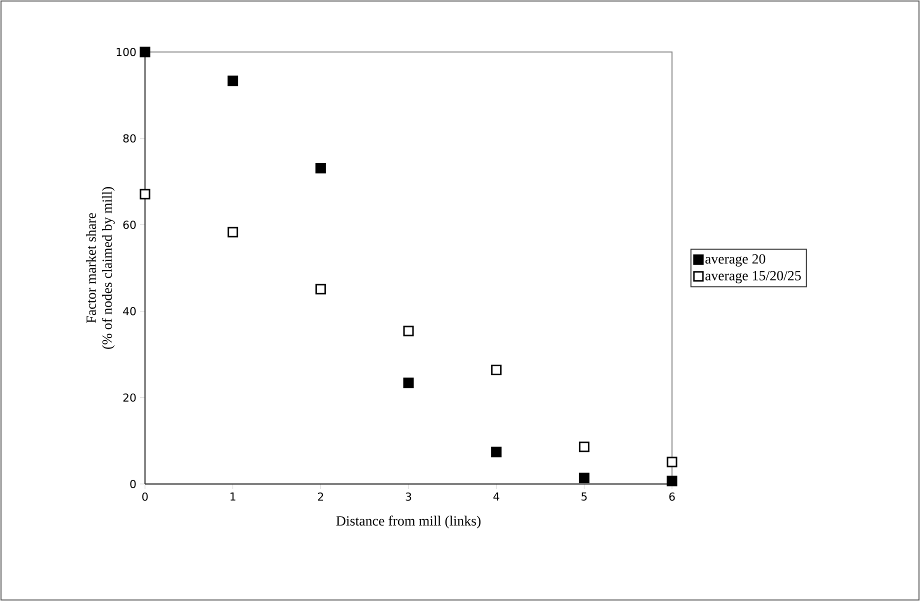  I want to click on x-tick-label: 1, so click(233, 496).